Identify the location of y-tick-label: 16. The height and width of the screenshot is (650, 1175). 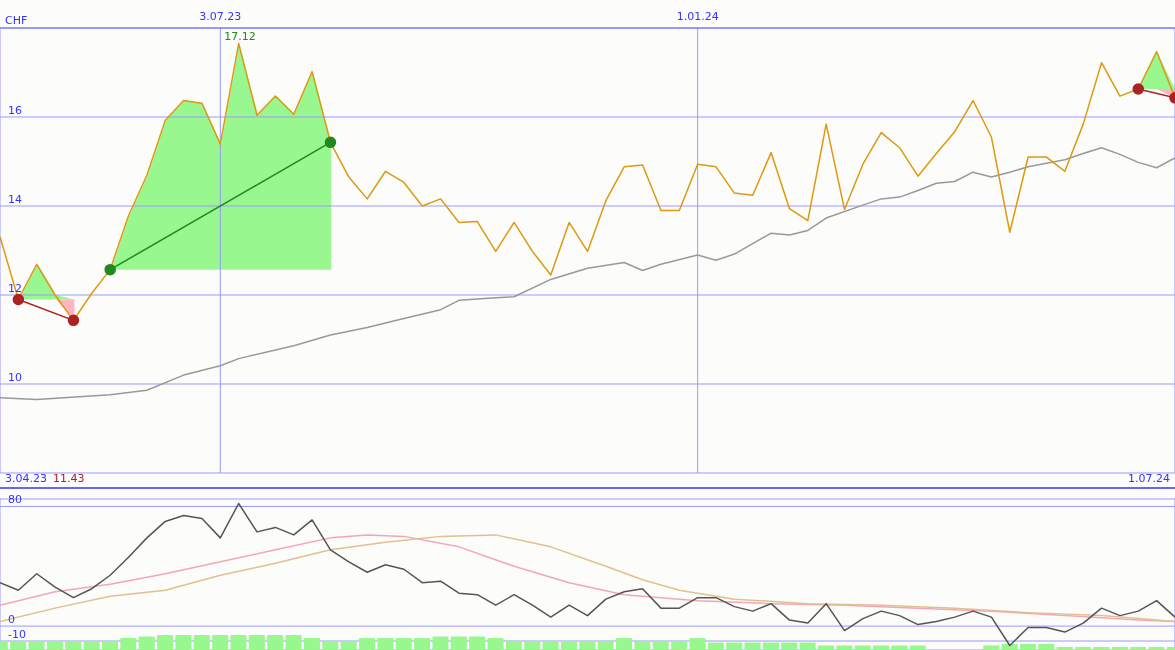
(15, 110).